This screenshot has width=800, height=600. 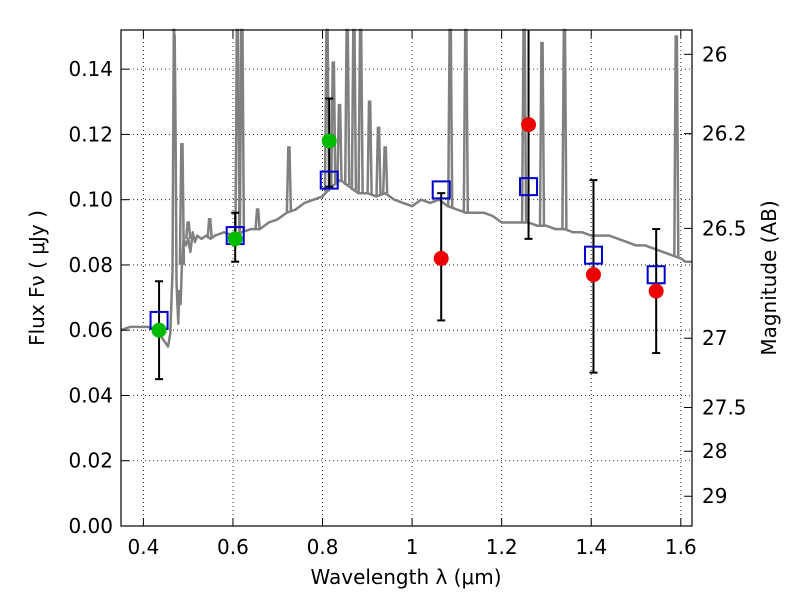 What do you see at coordinates (90, 395) in the screenshot?
I see `y-tick-label: 0.04` at bounding box center [90, 395].